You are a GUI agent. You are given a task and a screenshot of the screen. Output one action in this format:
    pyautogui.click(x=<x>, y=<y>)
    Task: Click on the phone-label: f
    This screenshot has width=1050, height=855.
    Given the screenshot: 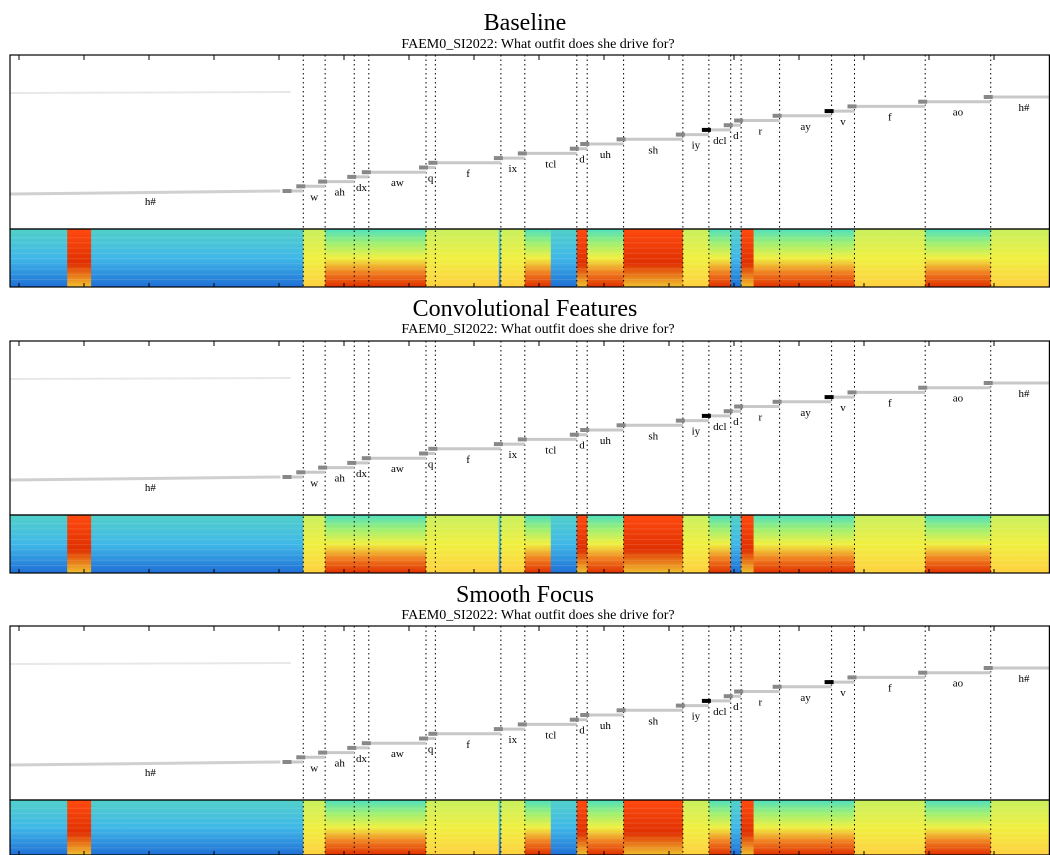 What is the action you would take?
    pyautogui.click(x=468, y=460)
    